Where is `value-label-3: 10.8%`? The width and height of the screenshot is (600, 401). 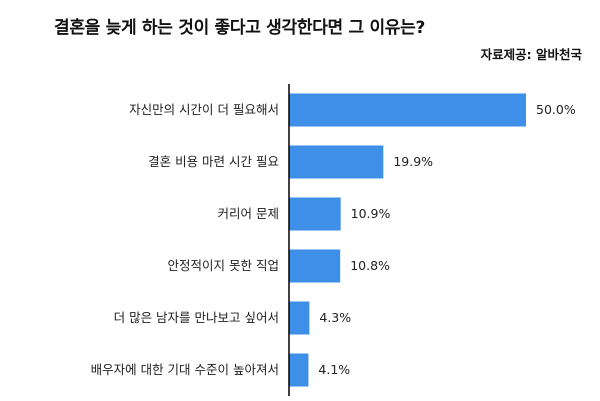
value-label-3: 10.8% is located at coordinates (370, 265).